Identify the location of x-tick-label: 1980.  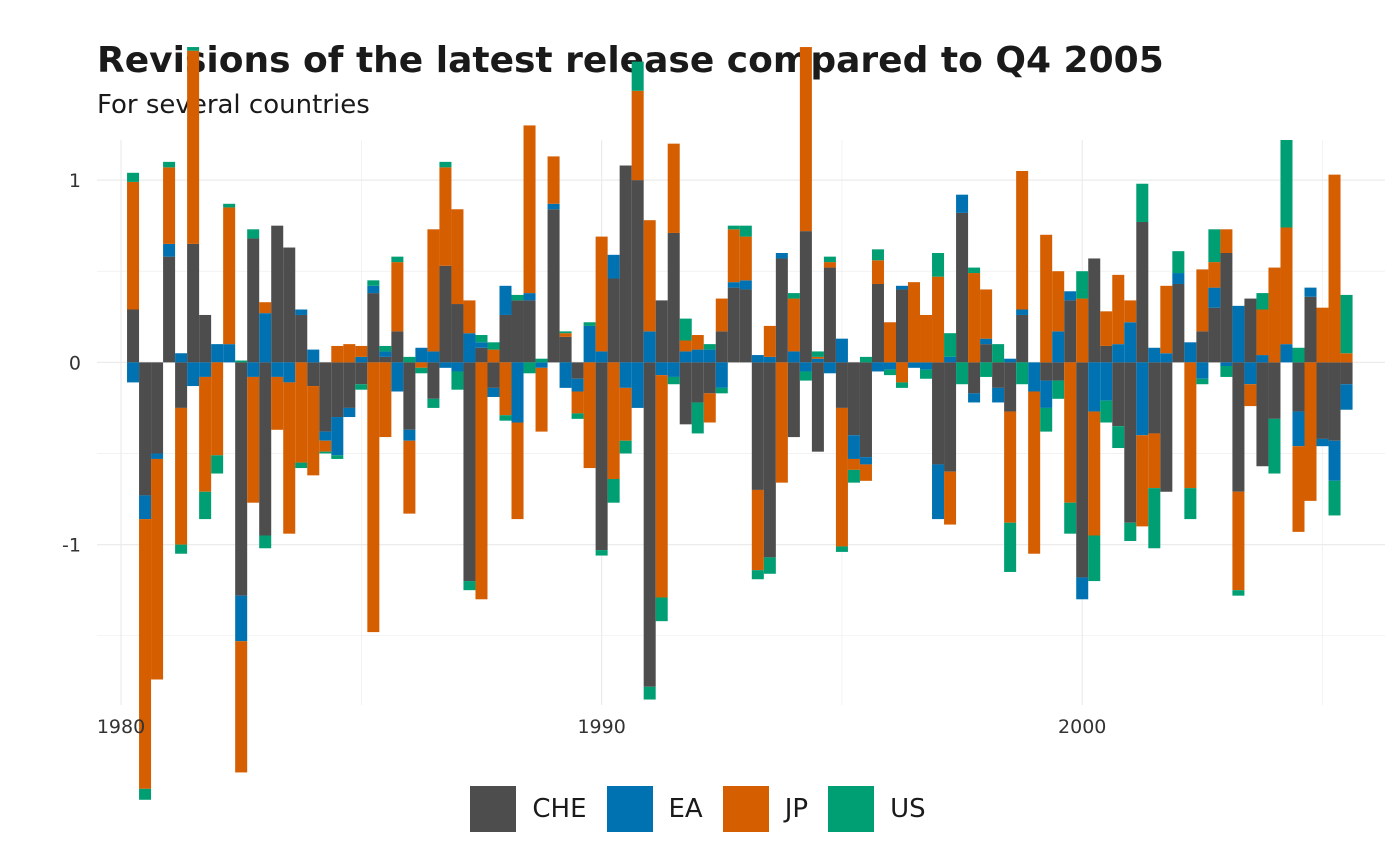
(121, 727).